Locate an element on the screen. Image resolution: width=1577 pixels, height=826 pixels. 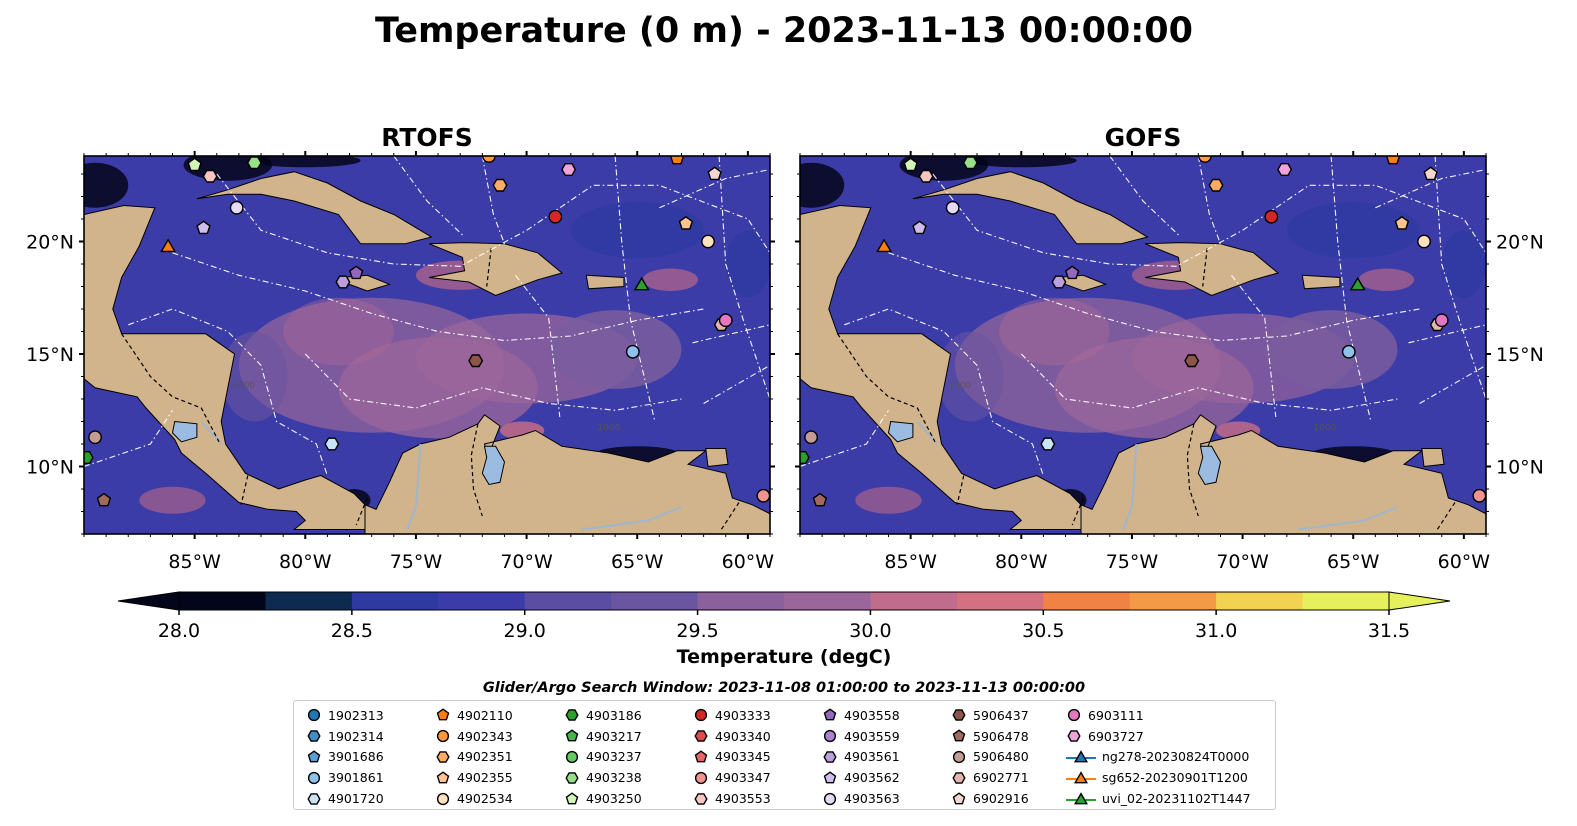
colorbar-tick-label: 30.0 is located at coordinates (870, 631).